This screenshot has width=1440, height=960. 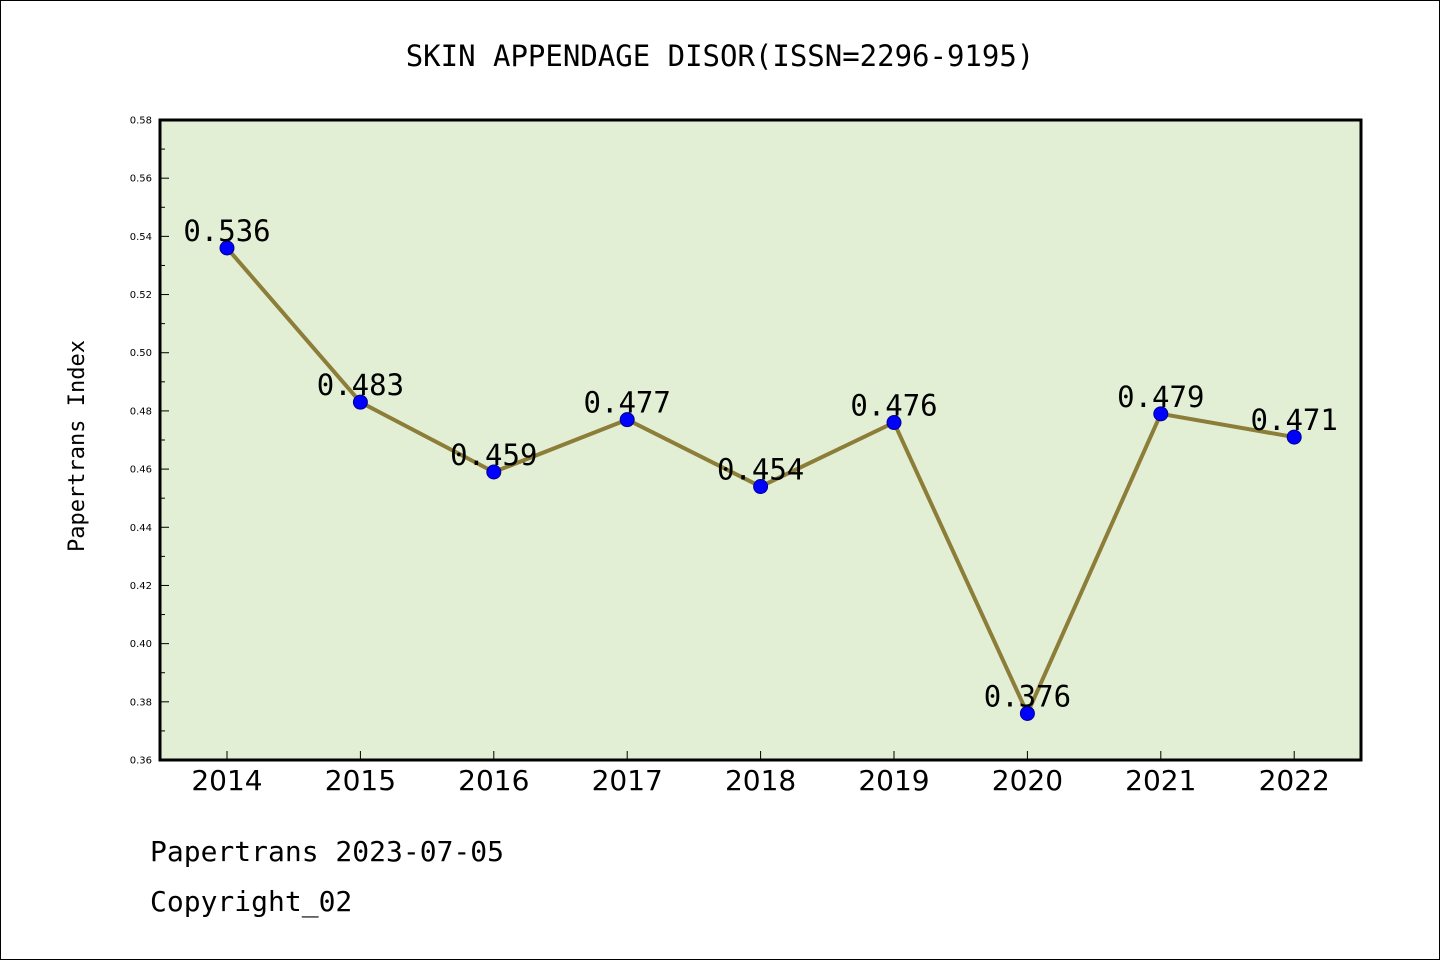 What do you see at coordinates (141, 761) in the screenshot?
I see `y-tick-label: 0.36` at bounding box center [141, 761].